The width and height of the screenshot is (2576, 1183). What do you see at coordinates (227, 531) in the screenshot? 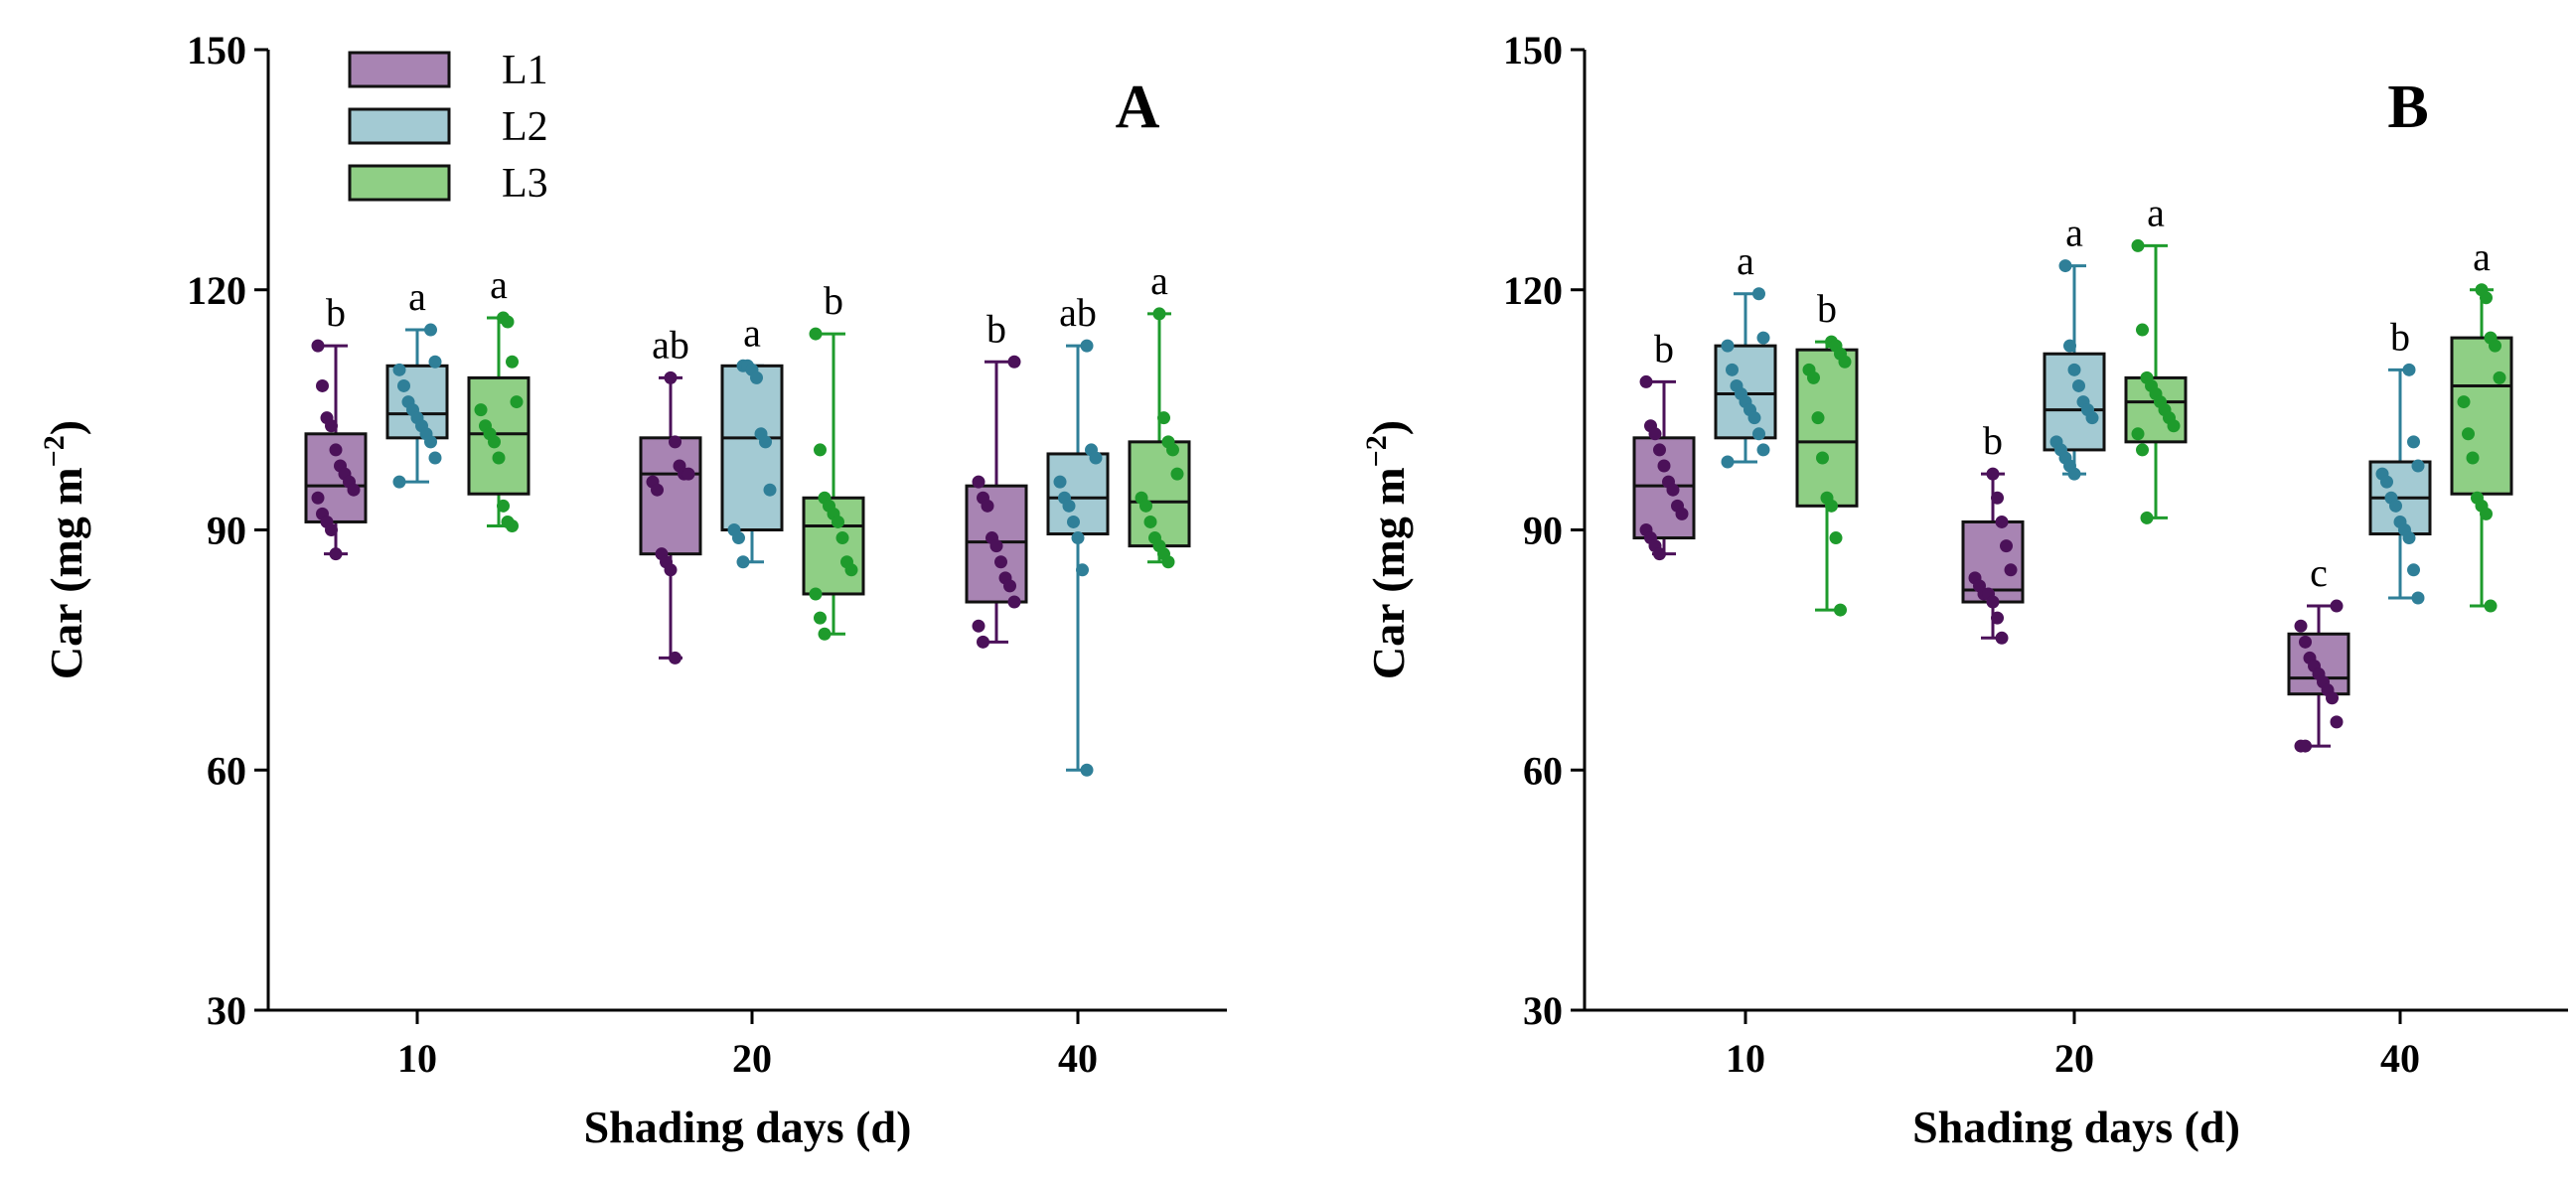
I see `y-tick-label: 90` at bounding box center [227, 531].